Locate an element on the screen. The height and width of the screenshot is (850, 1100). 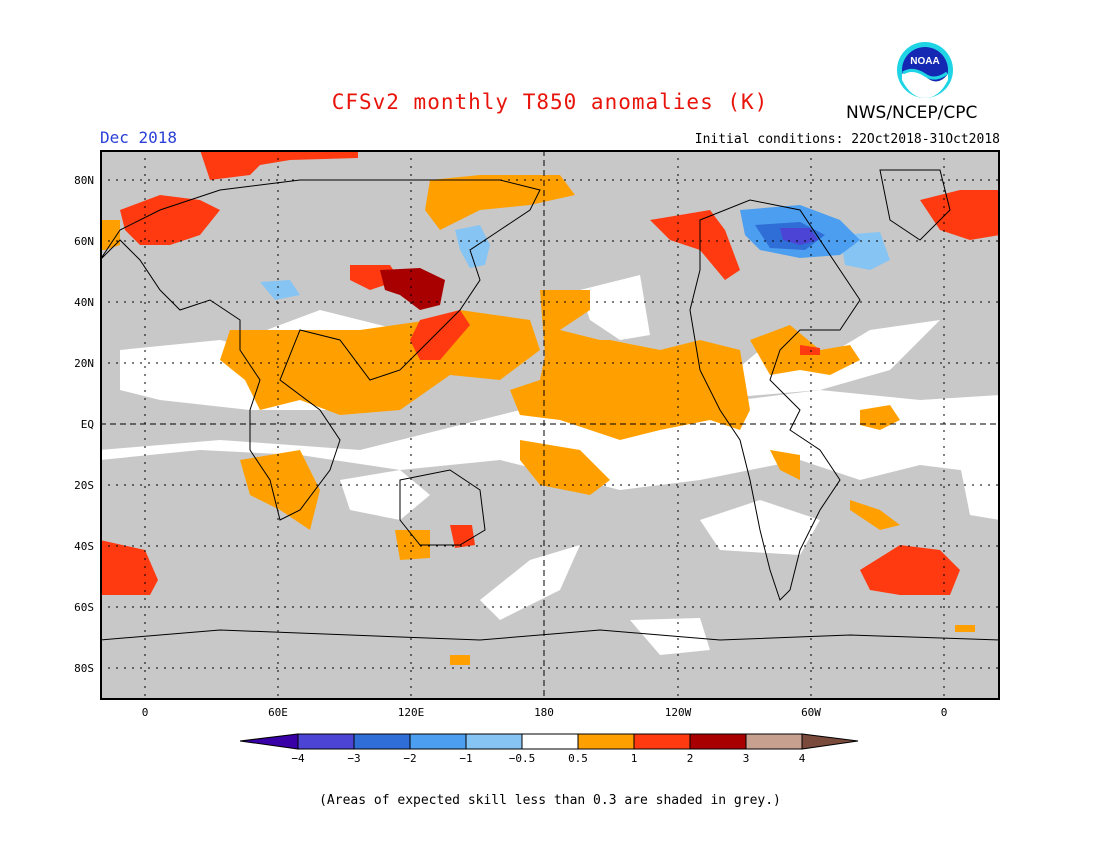
lat-label: 60N is located at coordinates (84, 241).